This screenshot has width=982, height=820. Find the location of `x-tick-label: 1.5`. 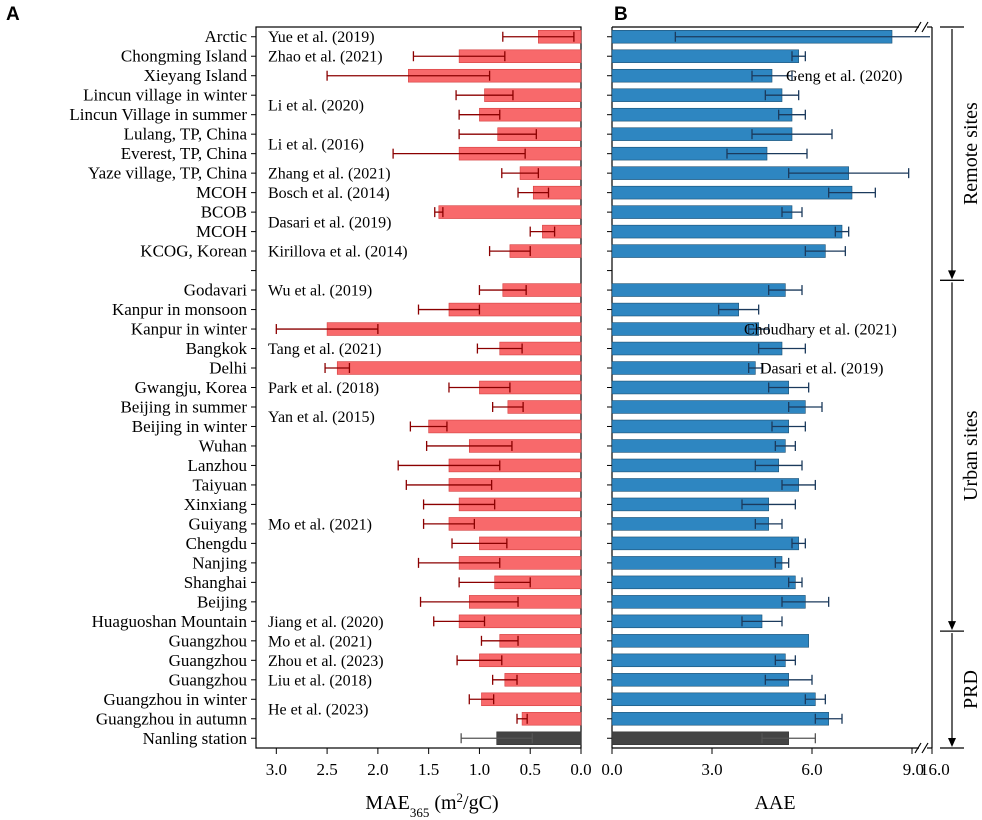

x-tick-label: 1.5 is located at coordinates (428, 769).